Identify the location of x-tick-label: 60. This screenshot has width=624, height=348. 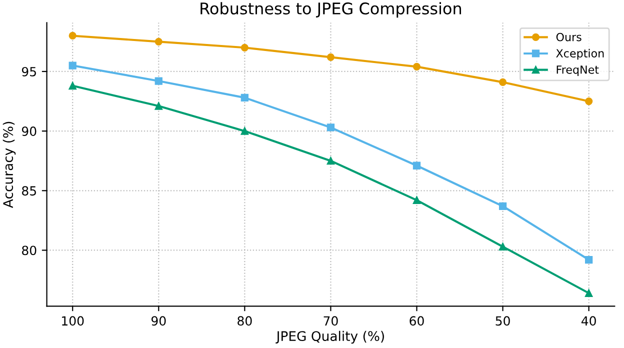
(417, 321).